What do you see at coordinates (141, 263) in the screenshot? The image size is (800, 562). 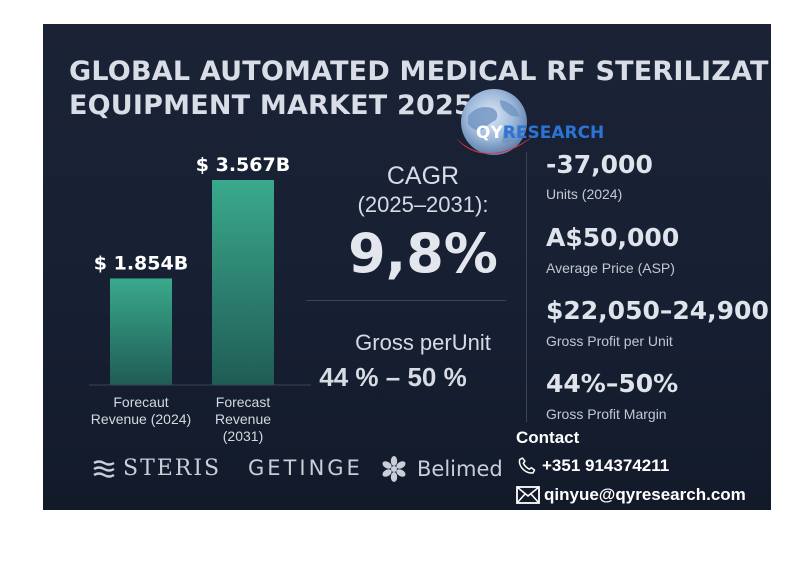 I see `bar-value-label-0: $ 1.854B` at bounding box center [141, 263].